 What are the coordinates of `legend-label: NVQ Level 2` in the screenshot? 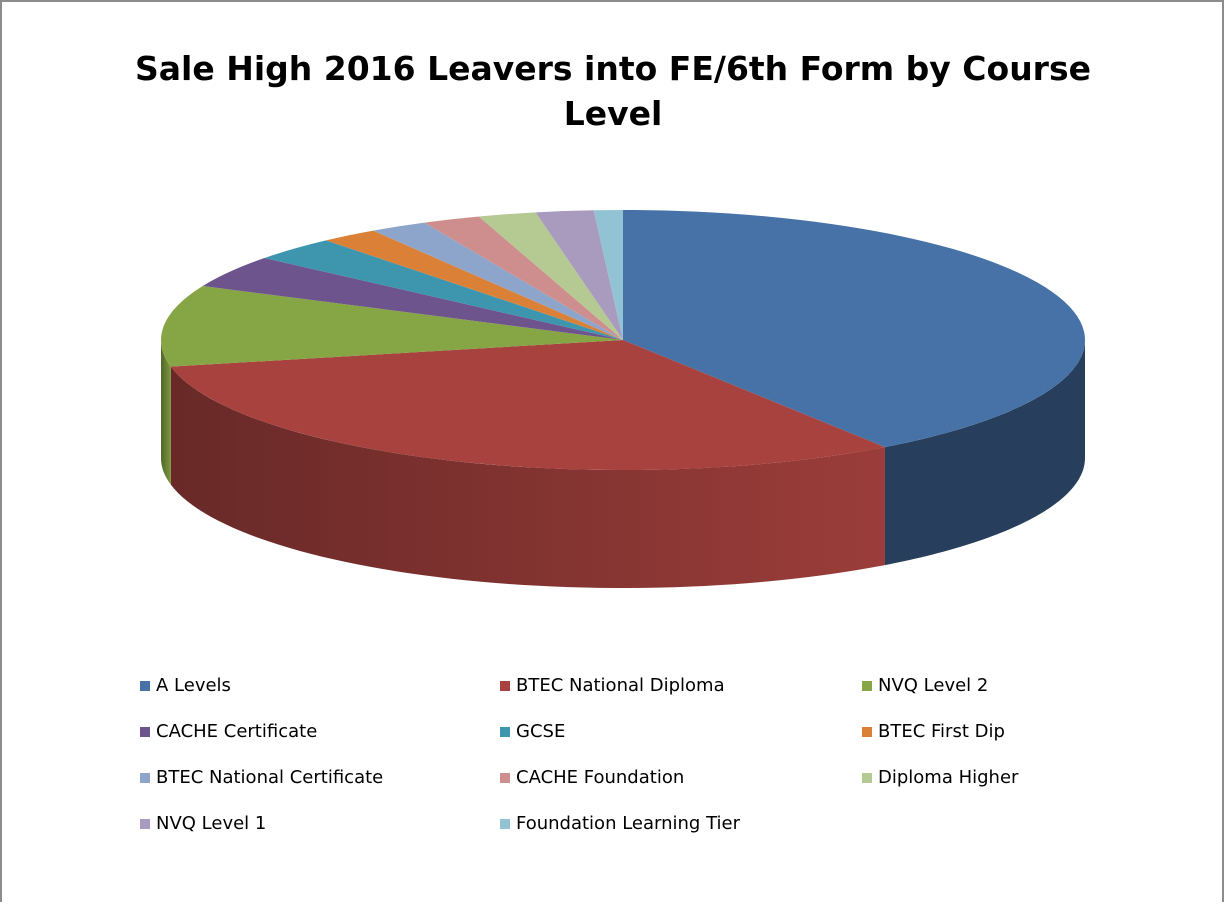 It's located at (933, 685).